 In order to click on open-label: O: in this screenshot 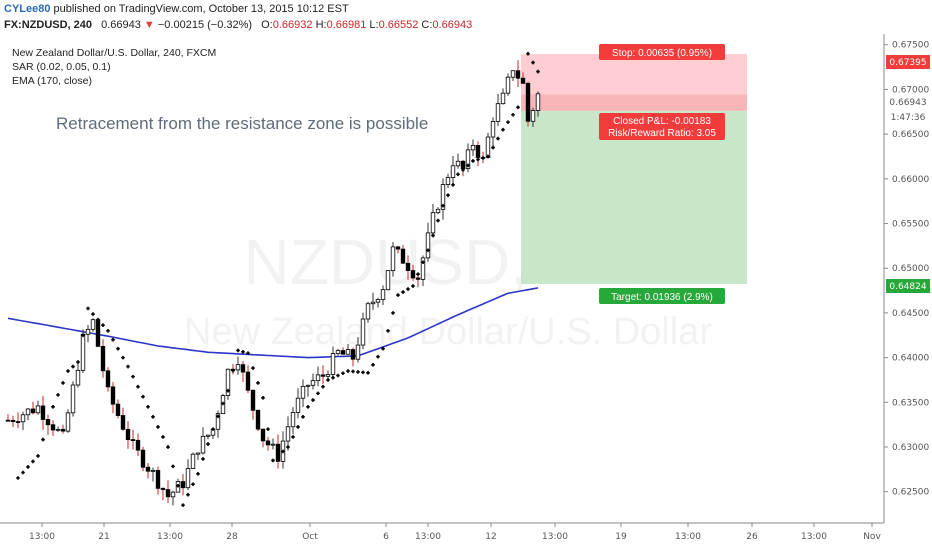, I will do `click(267, 25)`.